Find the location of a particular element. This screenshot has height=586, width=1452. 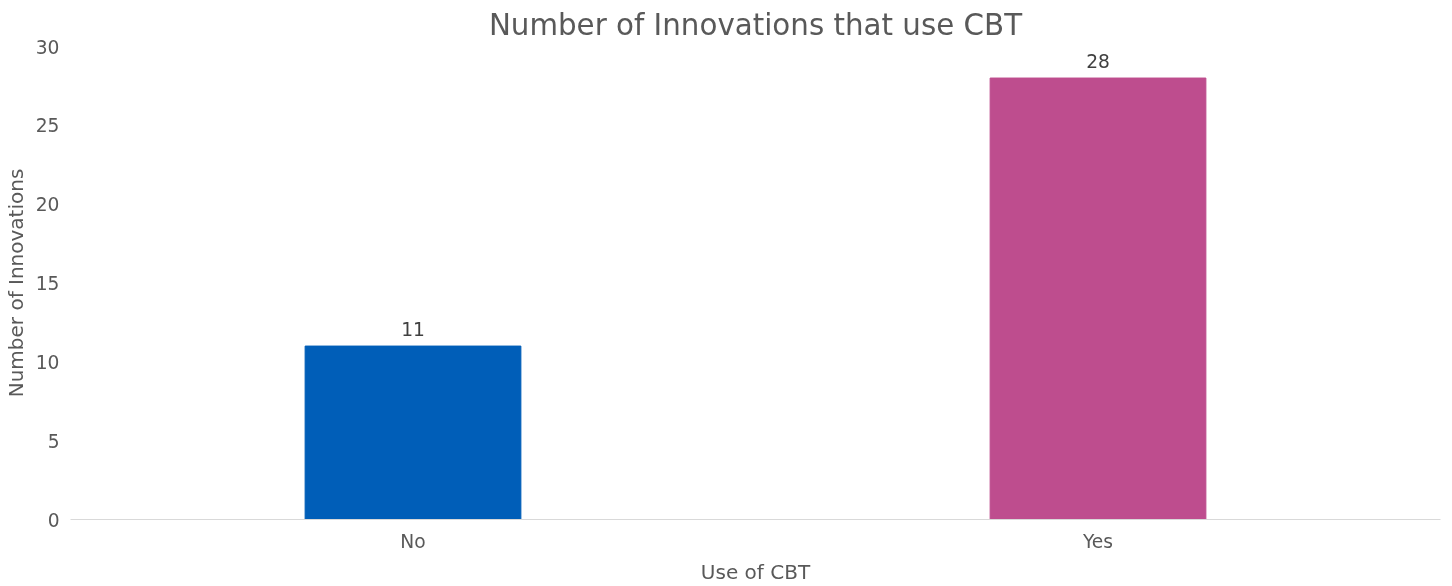

x-tick-label: No is located at coordinates (413, 541).